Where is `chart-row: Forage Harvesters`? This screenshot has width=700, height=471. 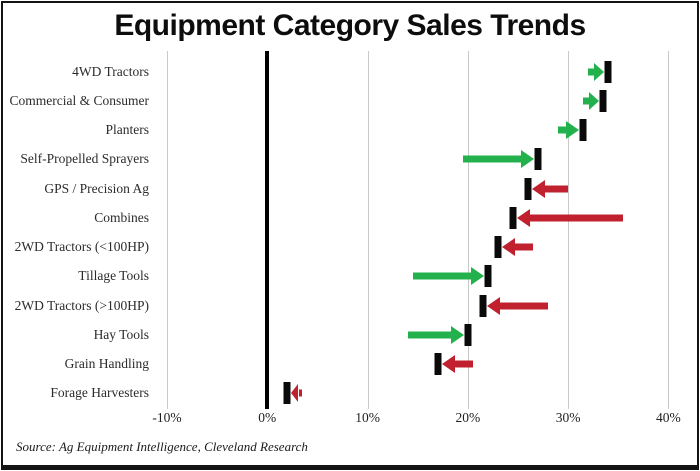
chart-row: Forage Harvesters is located at coordinates (347, 393).